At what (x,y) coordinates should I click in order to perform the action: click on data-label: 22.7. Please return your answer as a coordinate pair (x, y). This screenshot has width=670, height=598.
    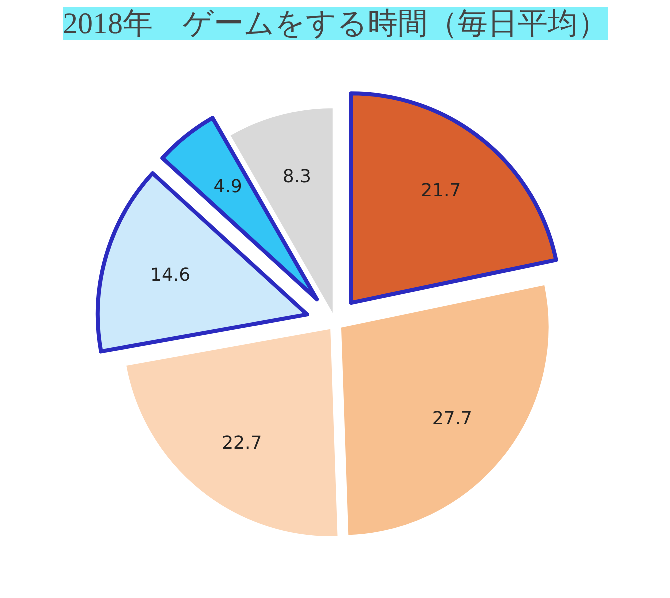
    Looking at the image, I should click on (242, 443).